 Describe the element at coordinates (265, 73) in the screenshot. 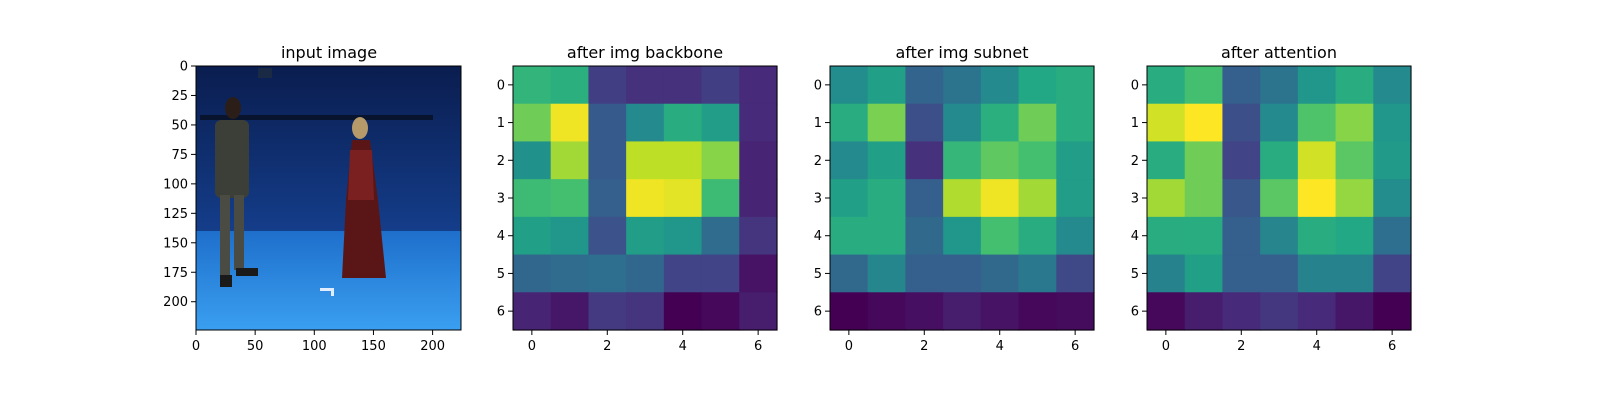

I see `photo-rig-light` at that location.